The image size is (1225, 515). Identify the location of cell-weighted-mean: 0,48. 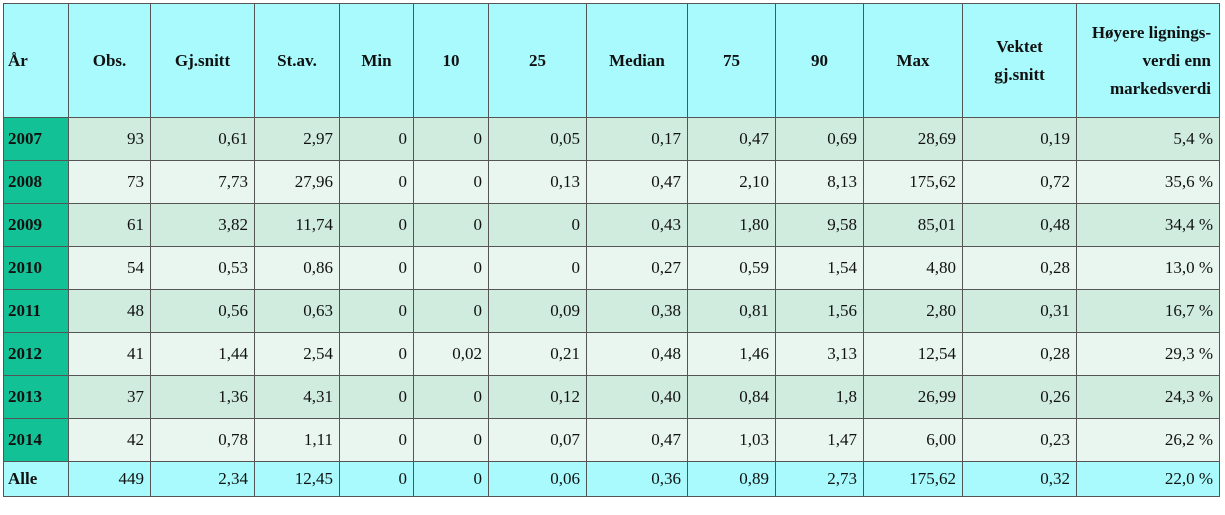
(1019, 225).